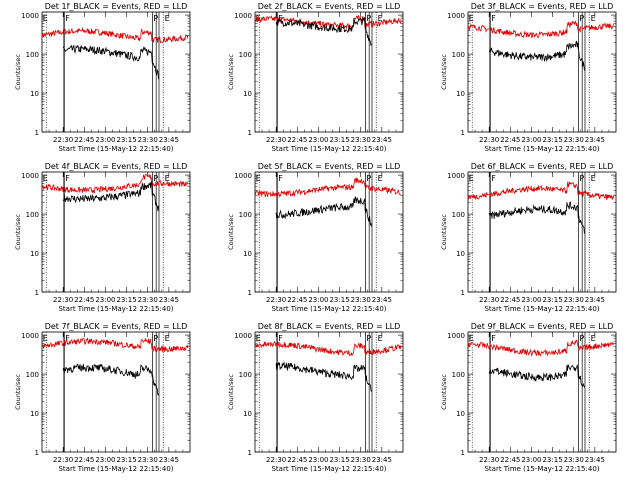  I want to click on panel-title: Det 6f_BLACK = Events, RED = LLD, so click(542, 166).